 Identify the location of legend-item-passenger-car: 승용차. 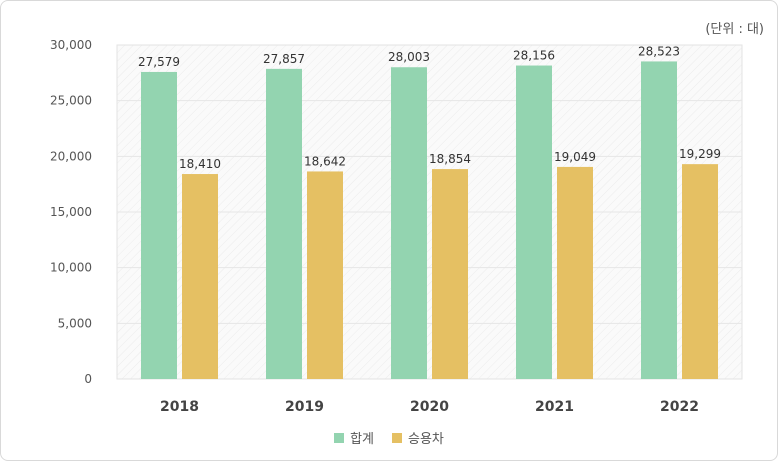
(418, 437).